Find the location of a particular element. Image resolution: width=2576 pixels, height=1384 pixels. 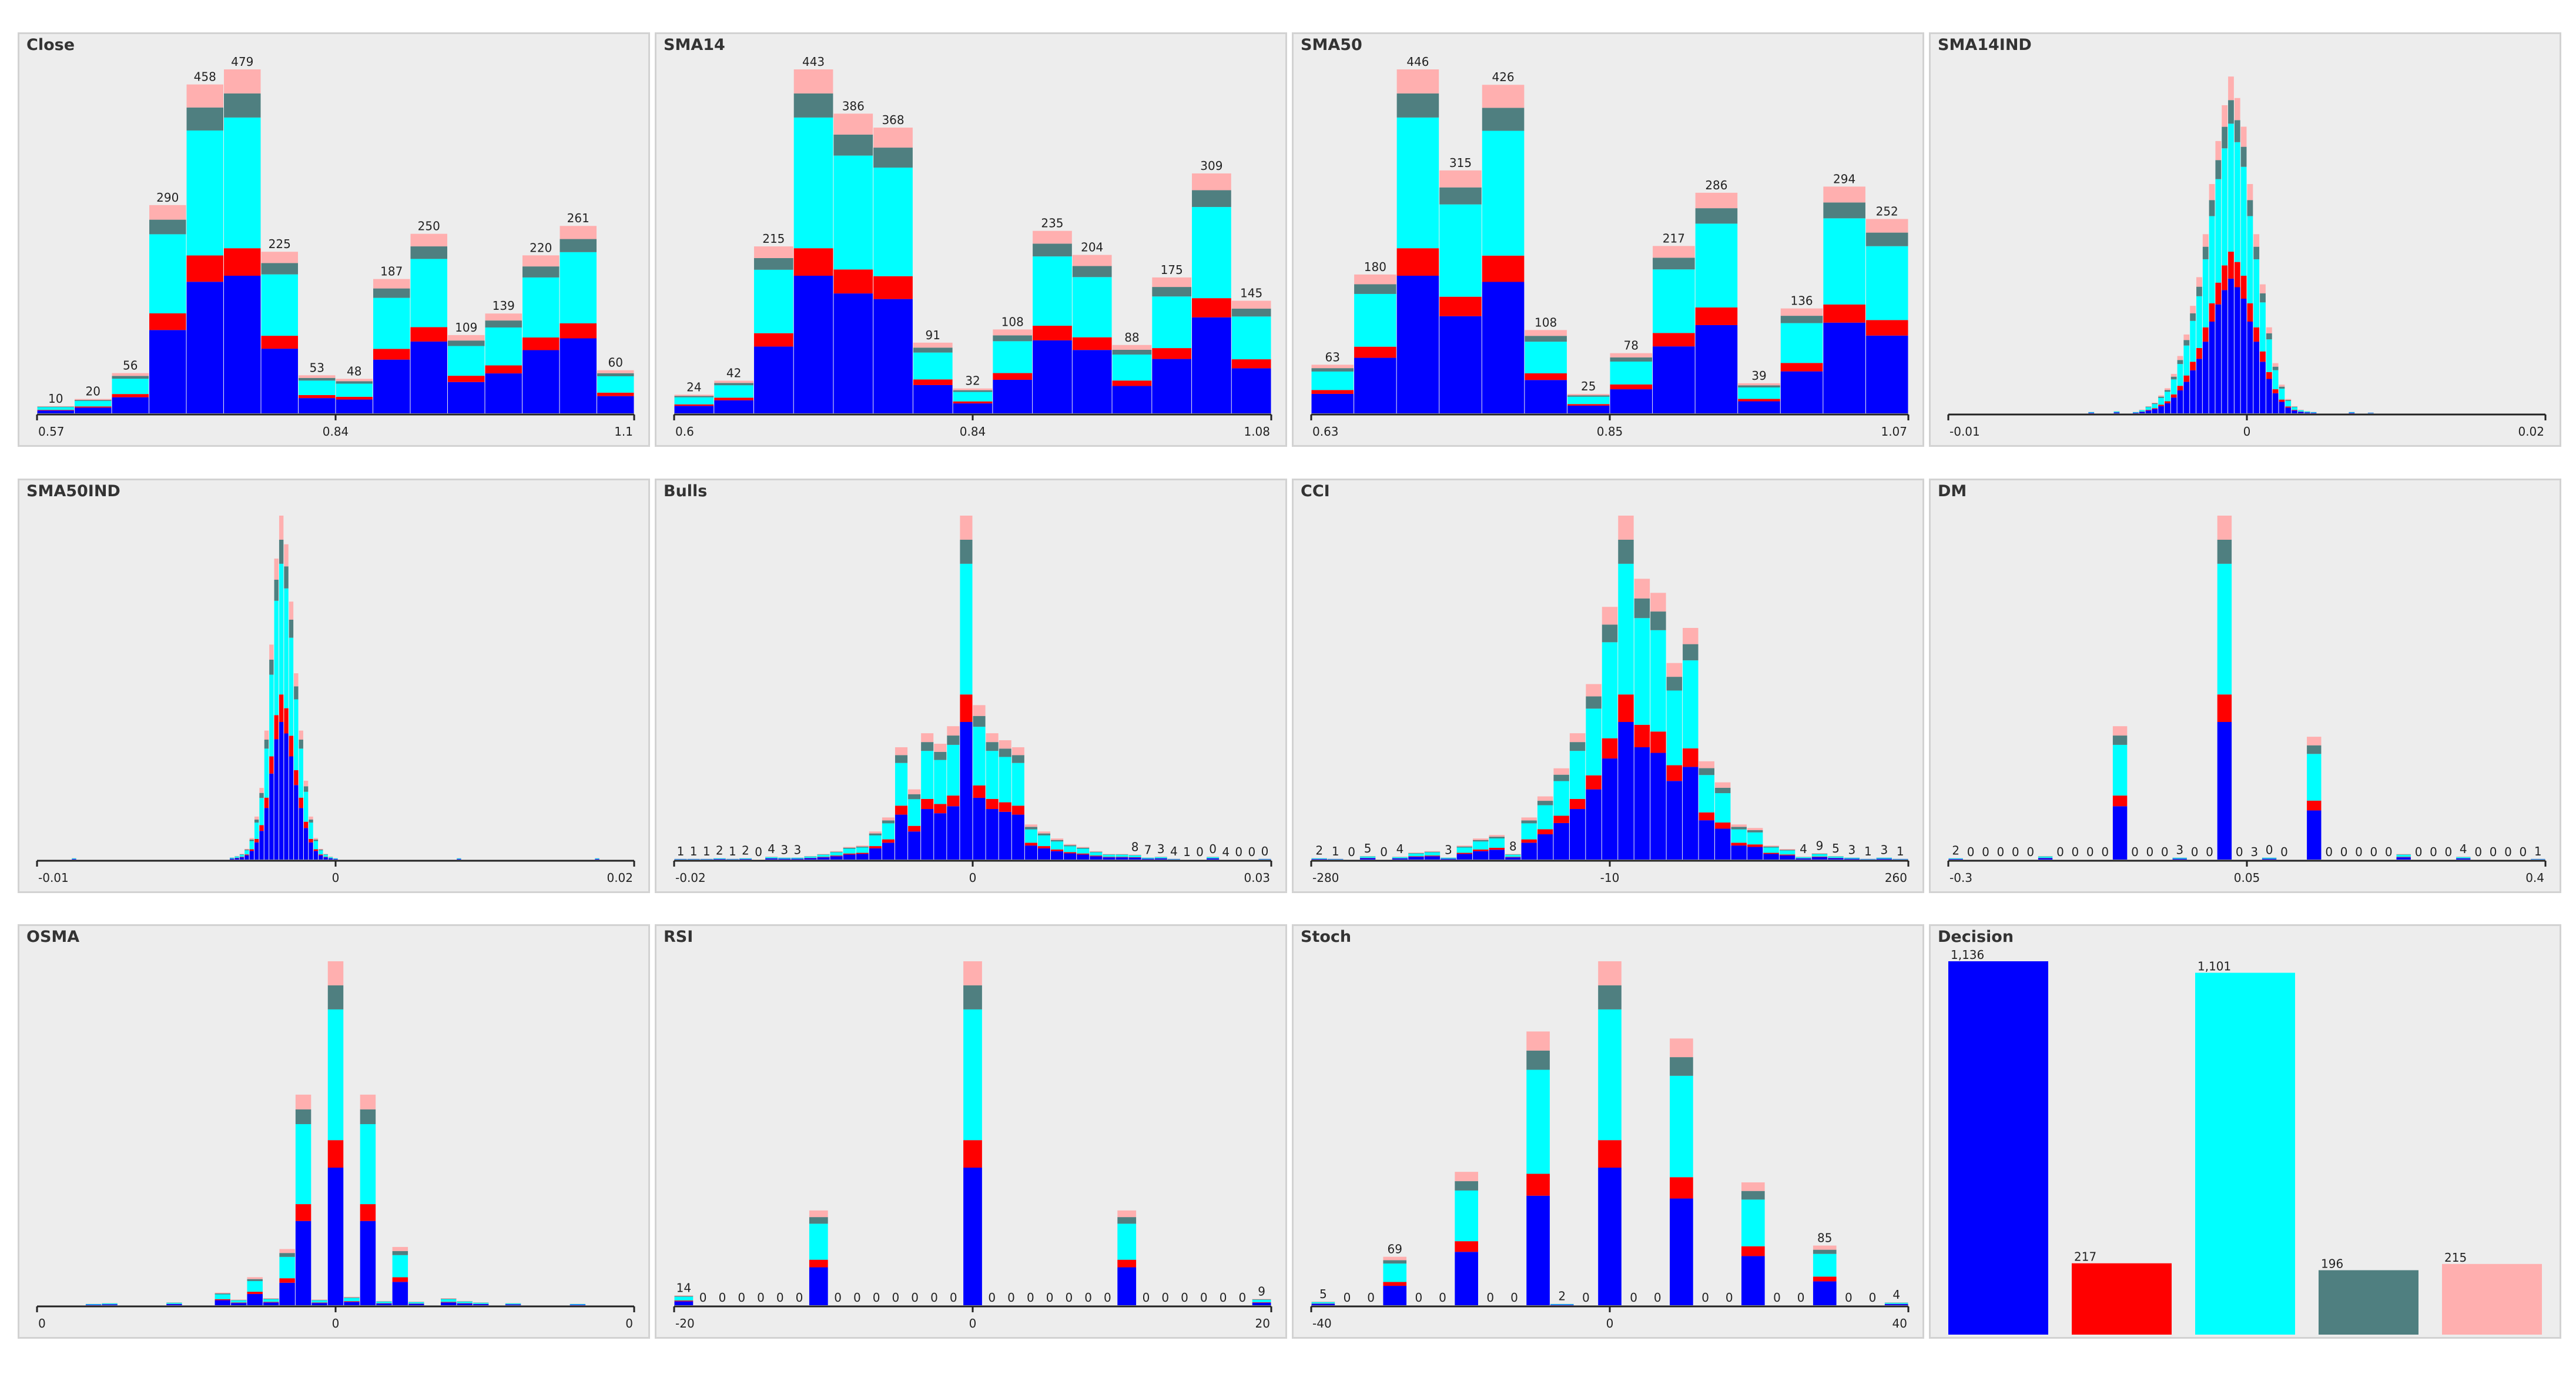

x-tick-label: 0.4 is located at coordinates (2534, 878).